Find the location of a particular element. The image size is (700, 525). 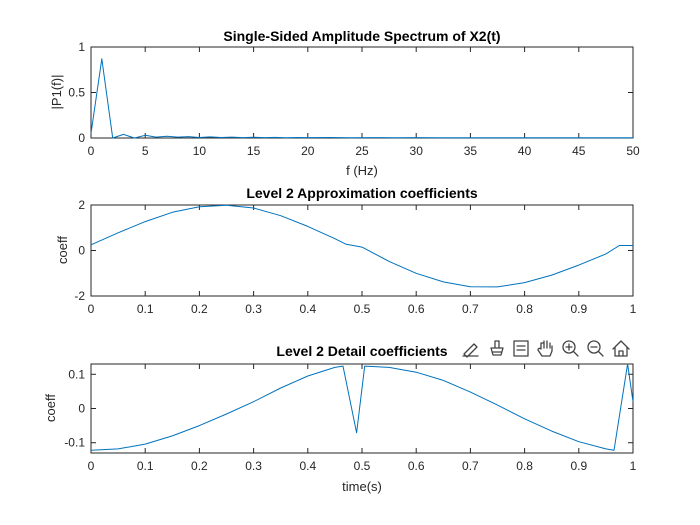

approximation-xtick-label: 0.7 is located at coordinates (470, 309).